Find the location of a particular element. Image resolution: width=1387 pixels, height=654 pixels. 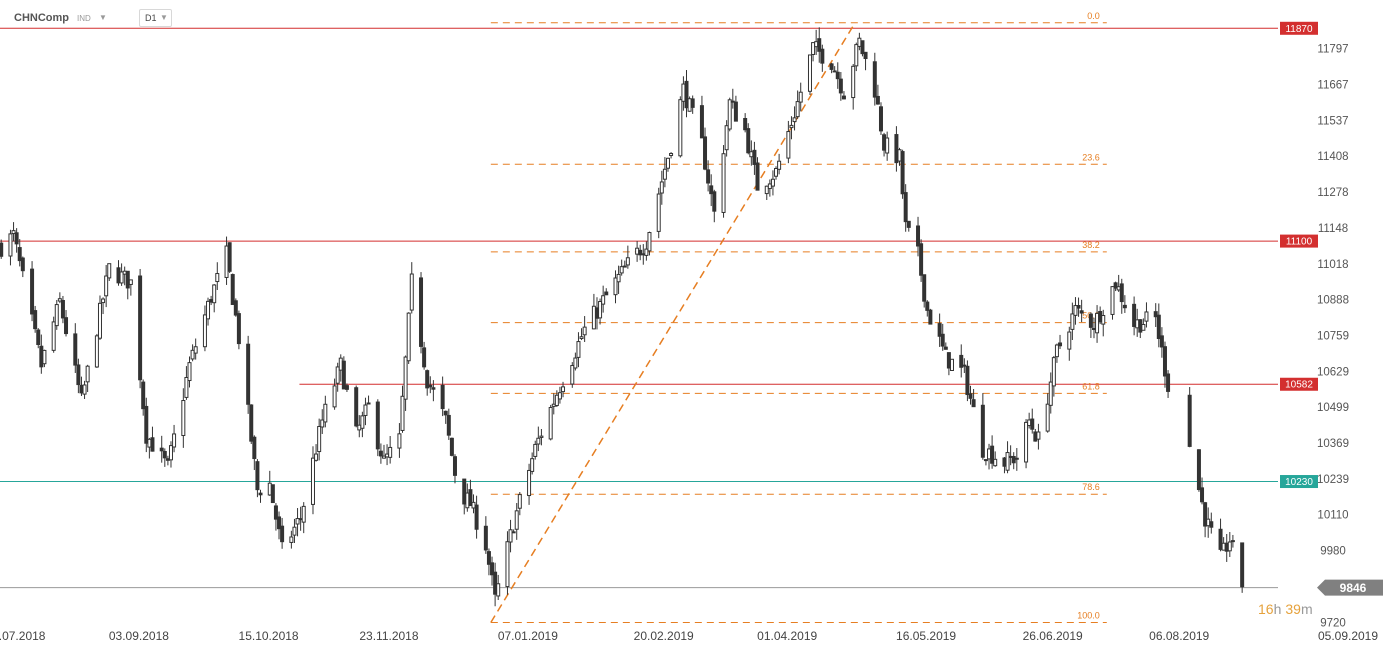

timeframe-select: D1 ▼ is located at coordinates (155, 18).